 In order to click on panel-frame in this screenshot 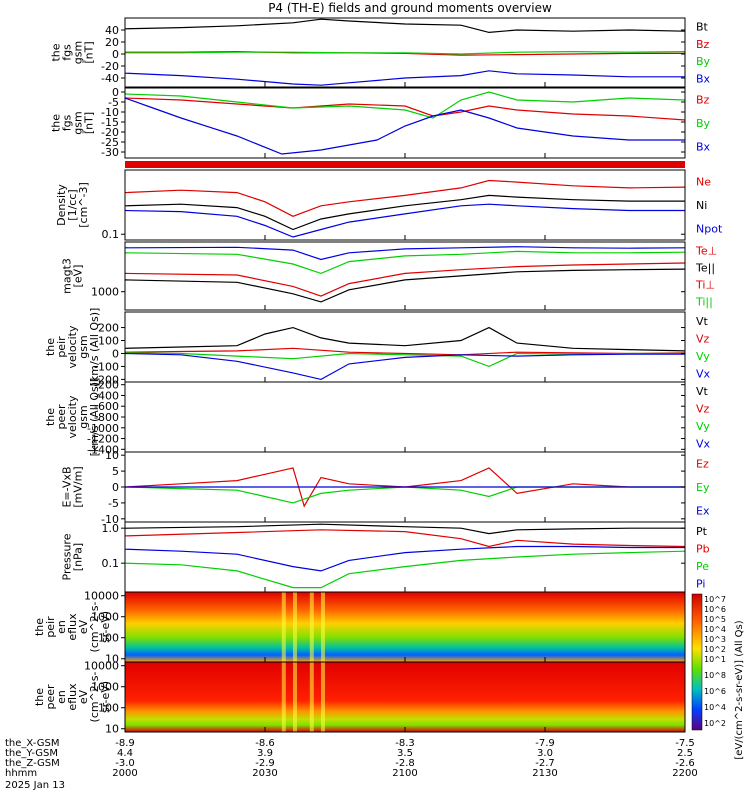, I will do `click(405, 557)`.